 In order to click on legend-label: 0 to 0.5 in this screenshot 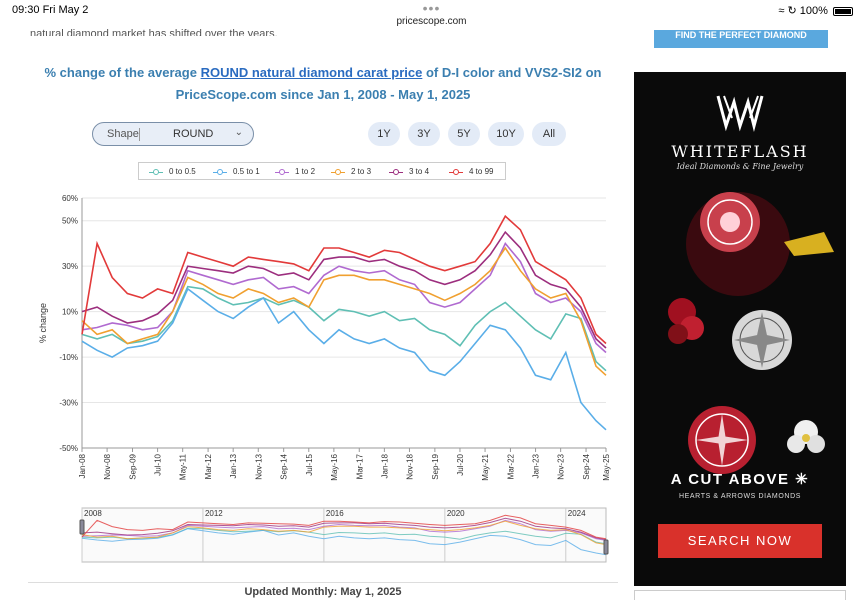, I will do `click(182, 171)`.